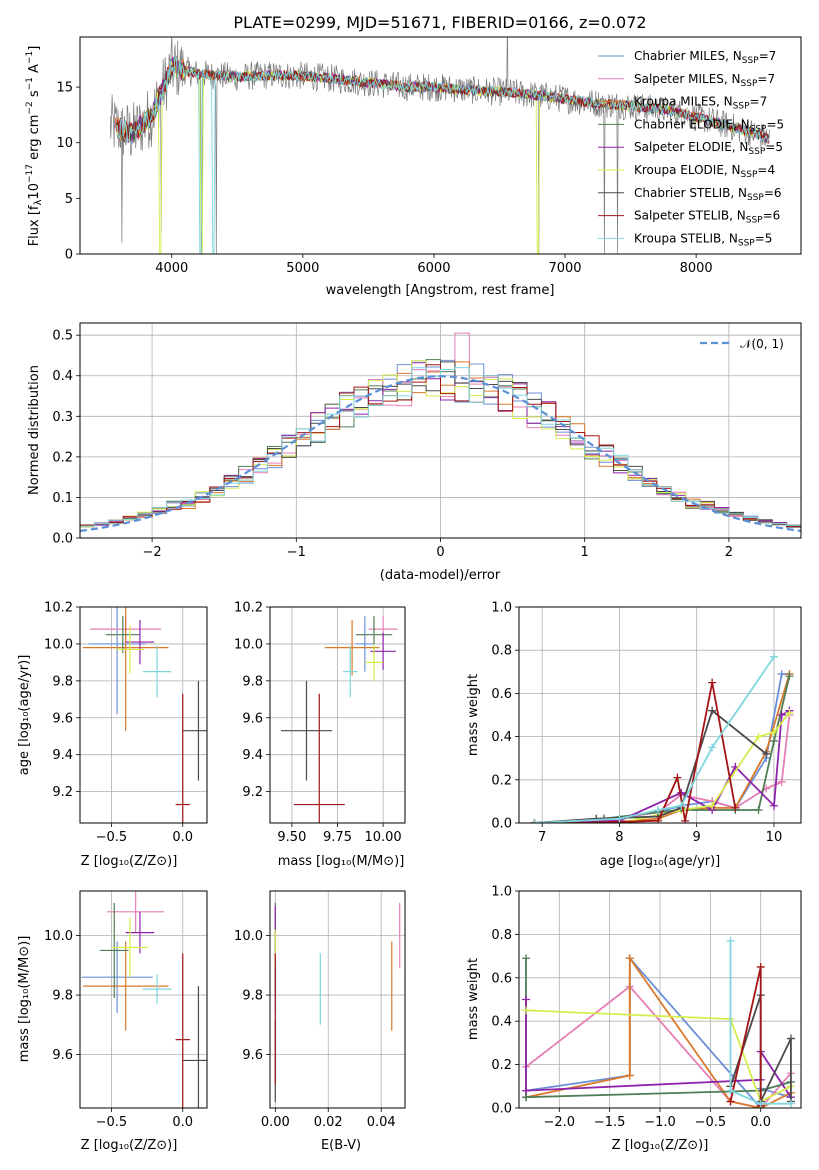 The width and height of the screenshot is (819, 1170). Describe the element at coordinates (440, 552) in the screenshot. I see `x-tick-label: 0` at that location.